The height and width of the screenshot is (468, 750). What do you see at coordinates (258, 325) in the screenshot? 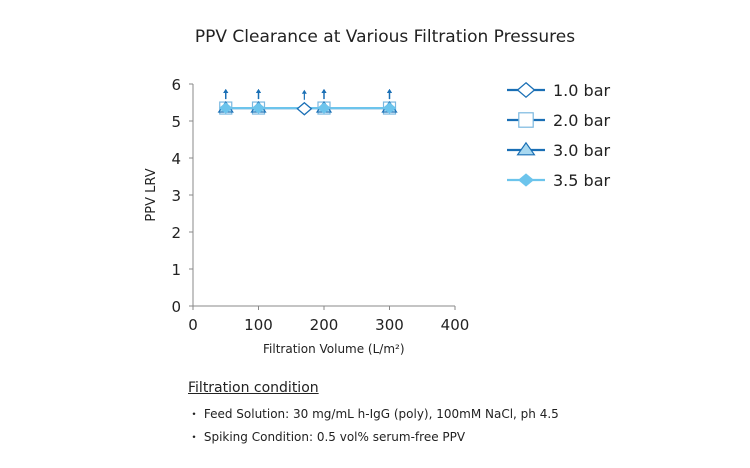
I see `x-tick-label: 100` at bounding box center [258, 325].